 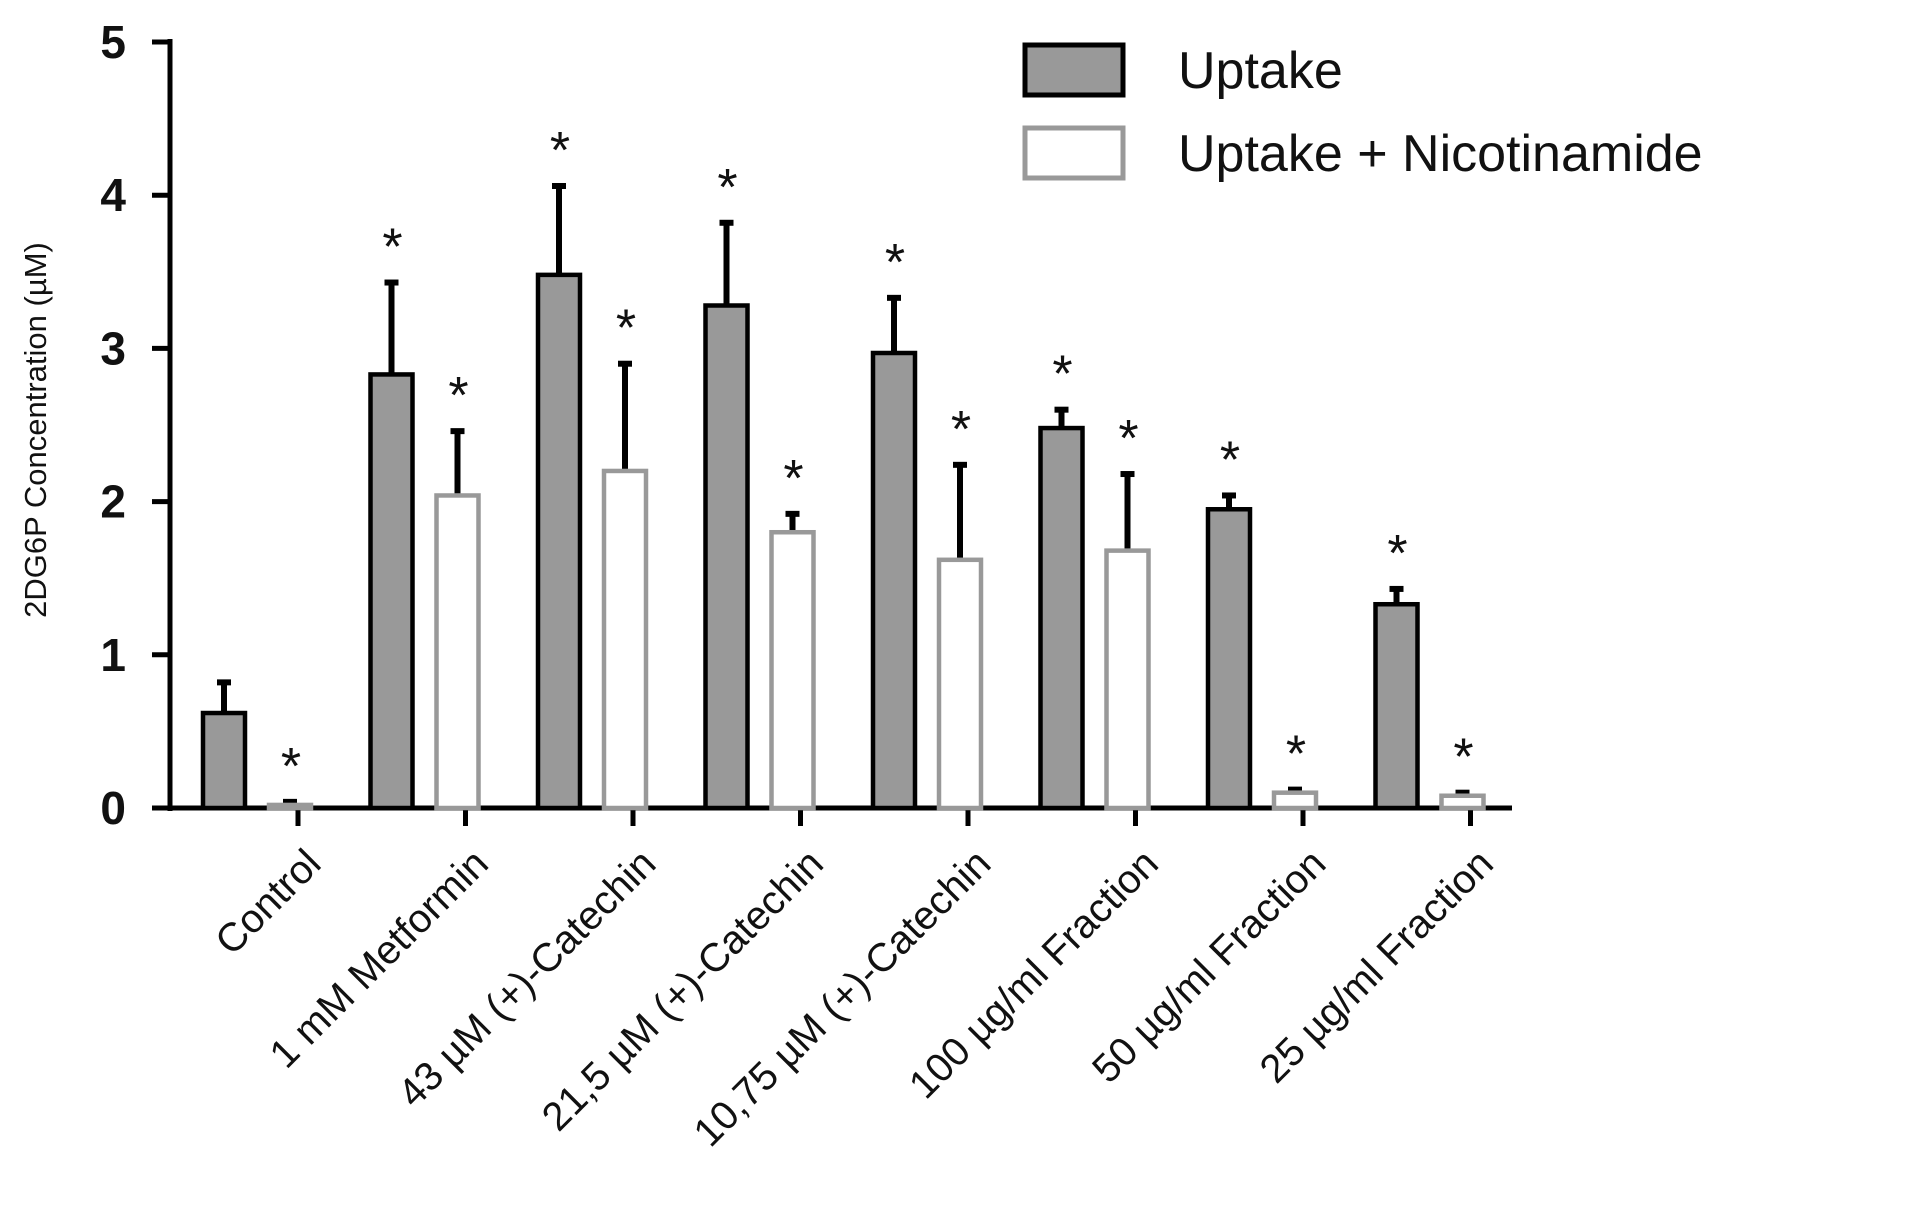 I want to click on legend-swatch-uptake-nicotinamide, so click(x=1074, y=153).